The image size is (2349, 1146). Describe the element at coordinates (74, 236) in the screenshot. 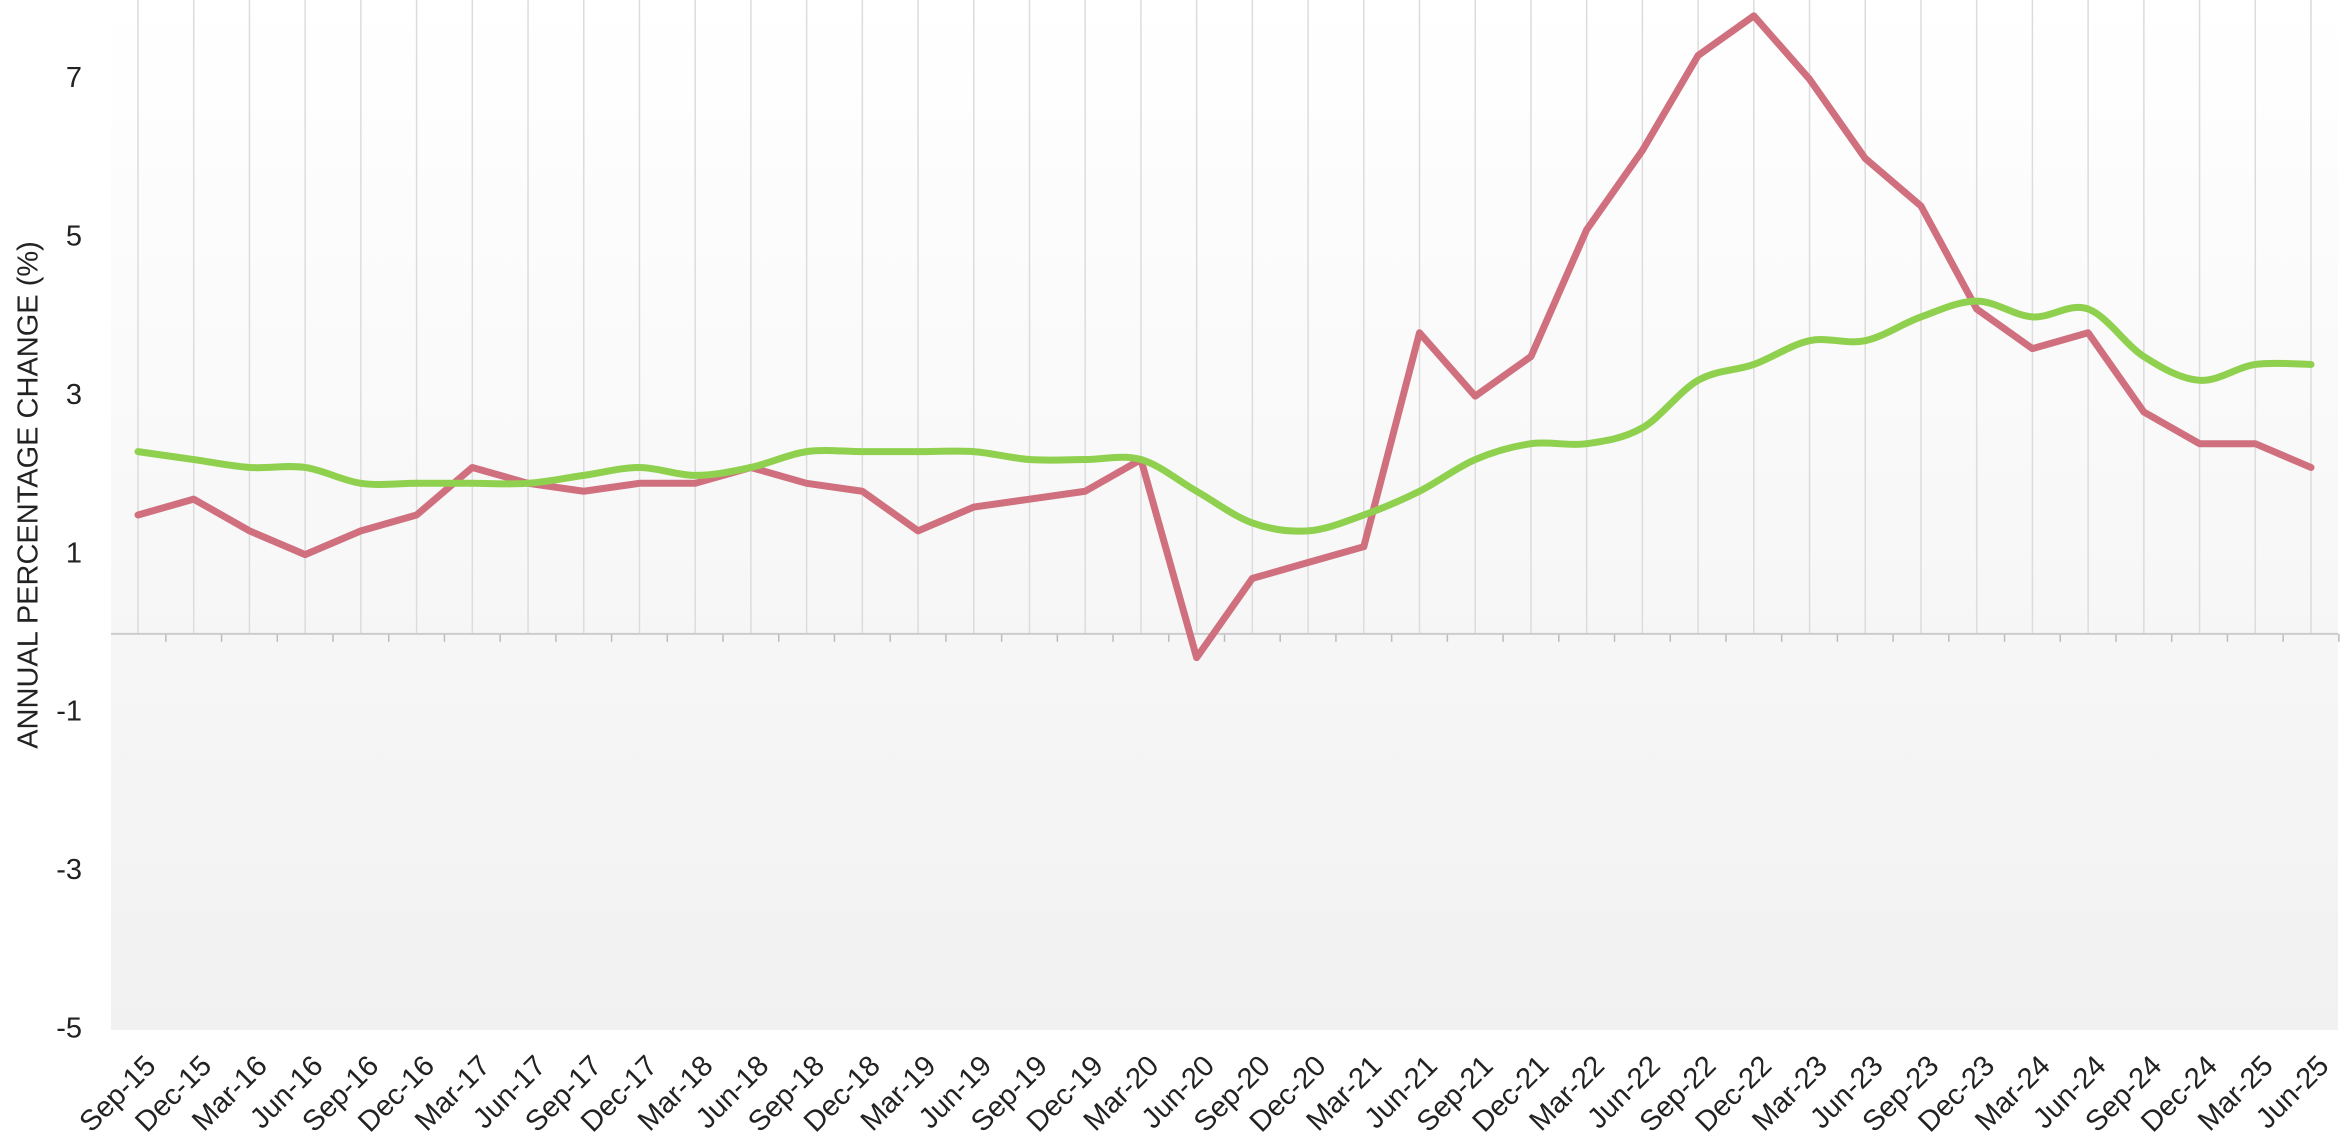

I see `y-tick-label: 5` at that location.